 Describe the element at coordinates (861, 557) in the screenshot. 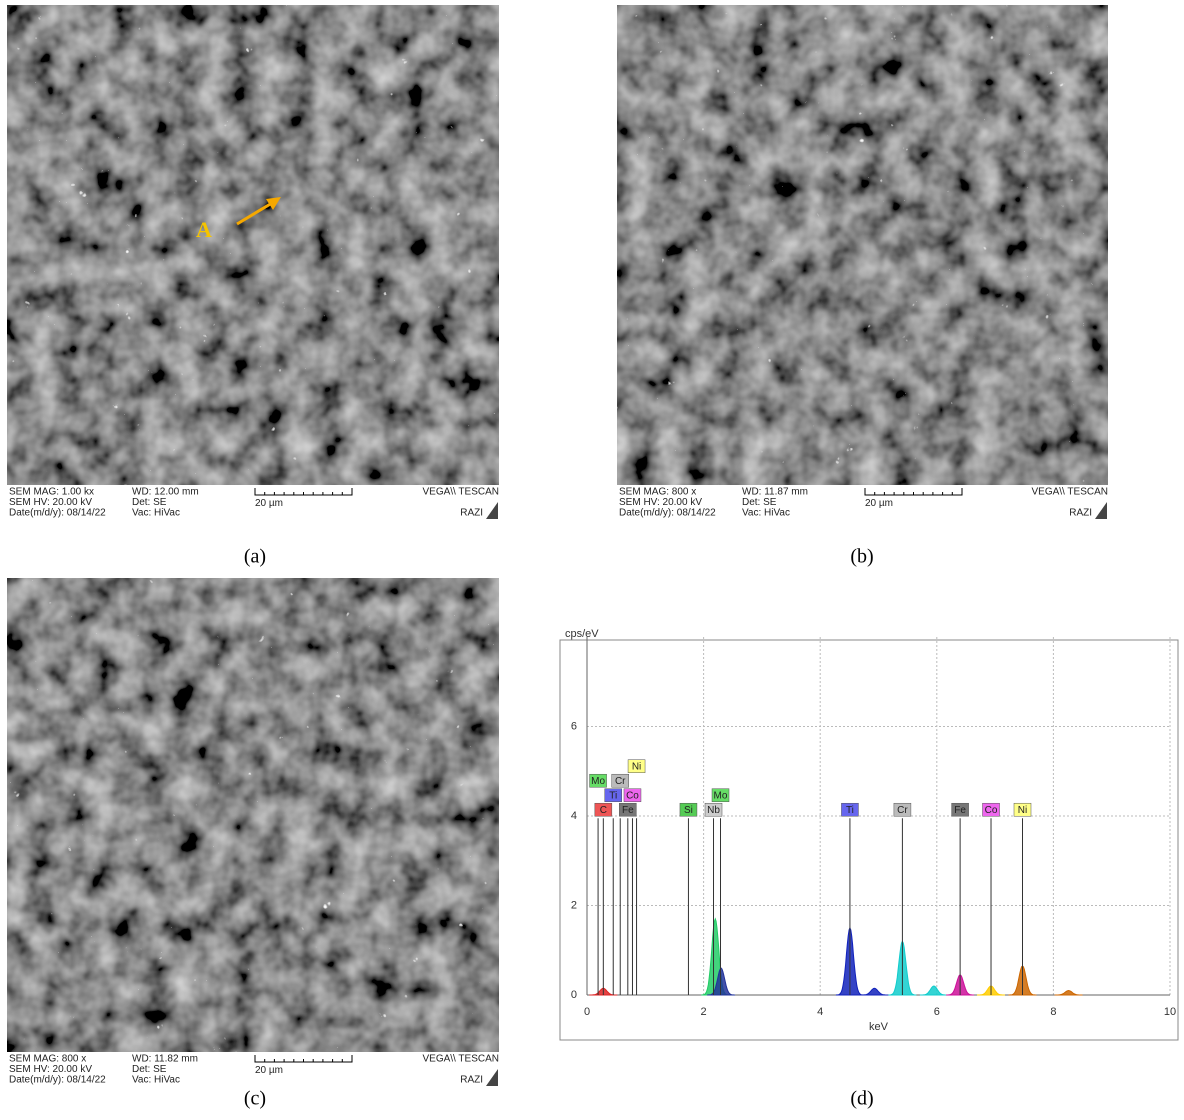

I see `caption: (b)` at that location.